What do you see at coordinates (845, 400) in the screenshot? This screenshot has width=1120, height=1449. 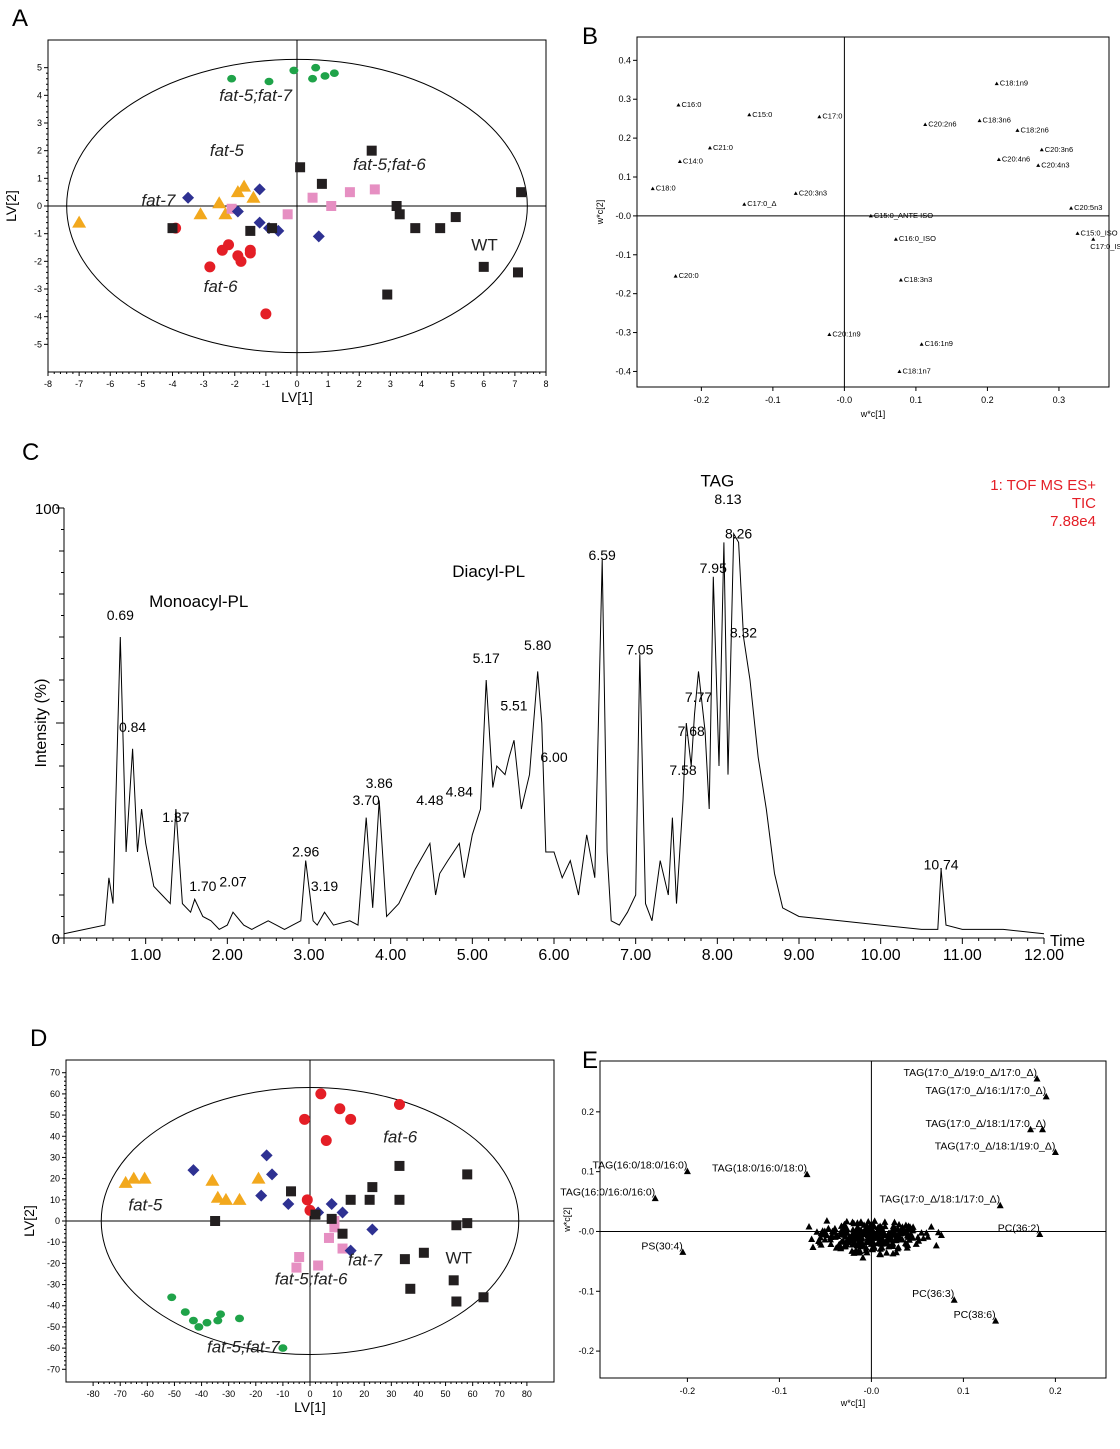 I see `x-tick-label: -0.0` at bounding box center [845, 400].